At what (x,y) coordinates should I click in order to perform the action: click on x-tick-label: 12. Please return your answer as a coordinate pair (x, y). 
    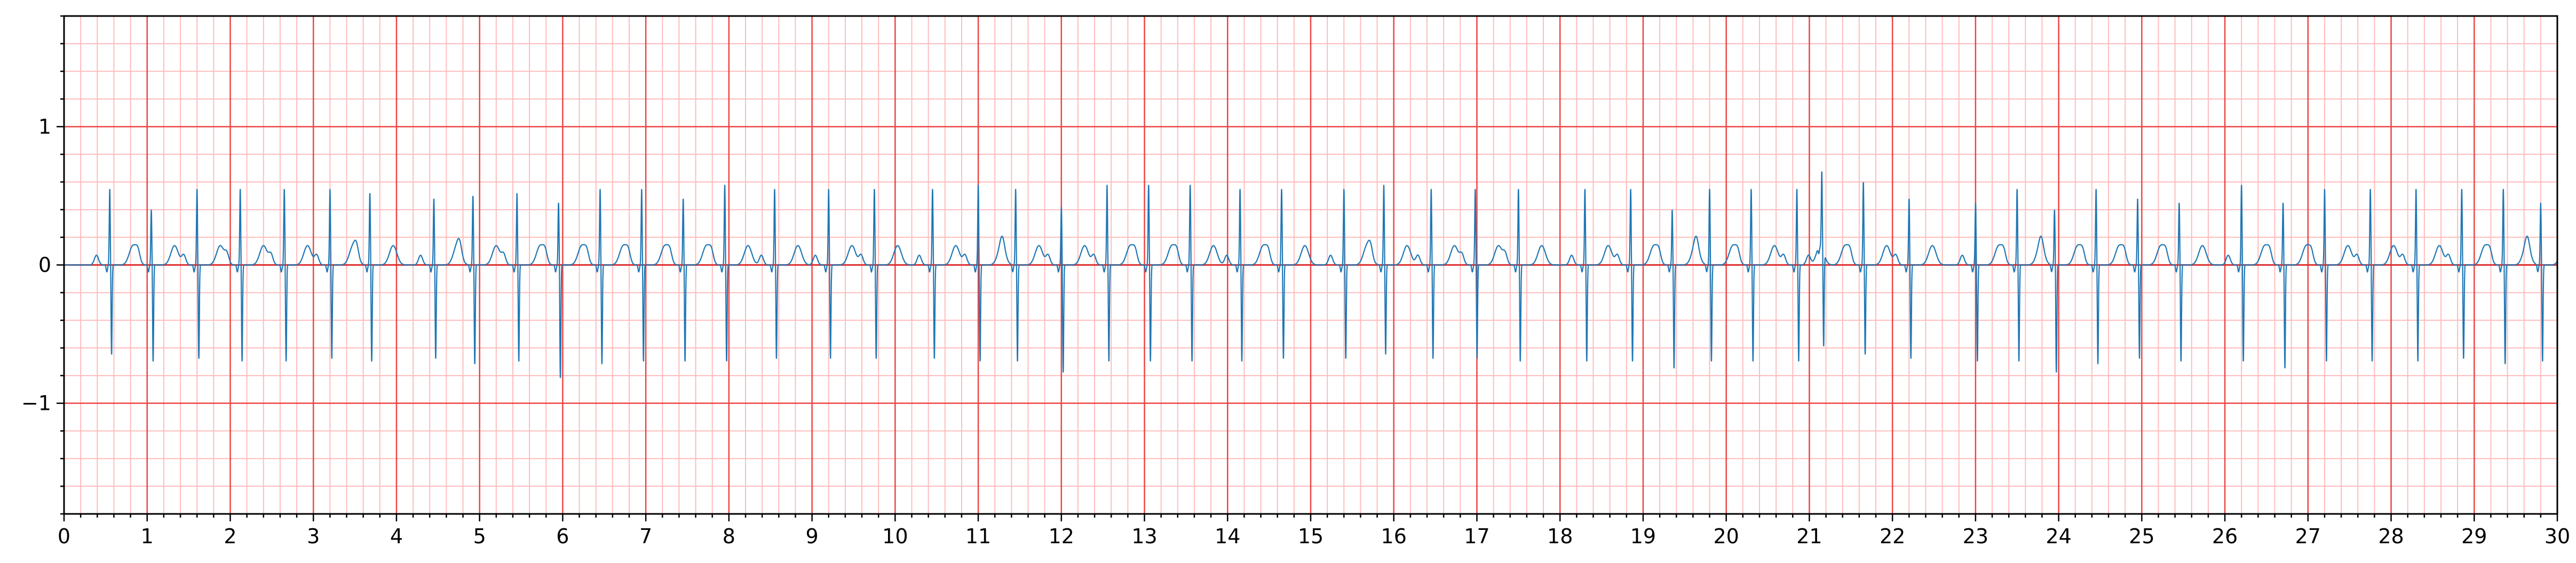
    Looking at the image, I should click on (1061, 536).